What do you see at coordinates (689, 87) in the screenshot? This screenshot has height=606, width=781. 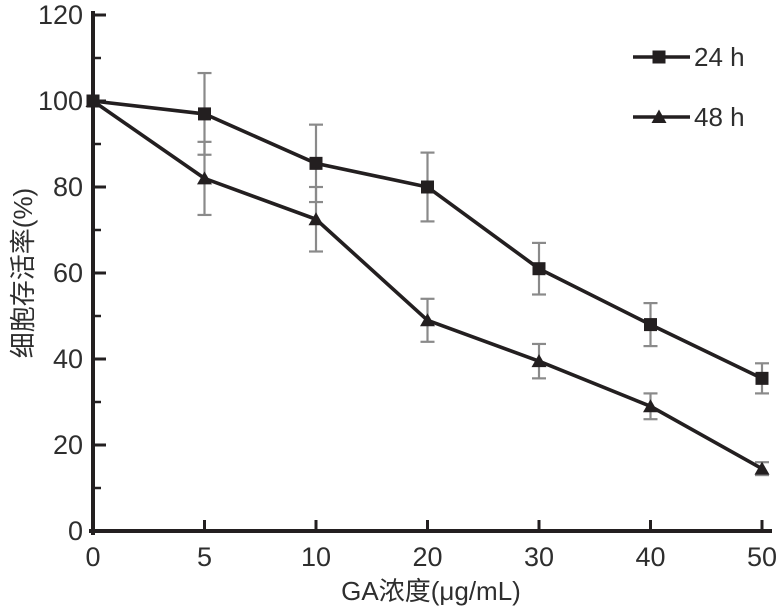 I see `legend: 24 h 48 h` at bounding box center [689, 87].